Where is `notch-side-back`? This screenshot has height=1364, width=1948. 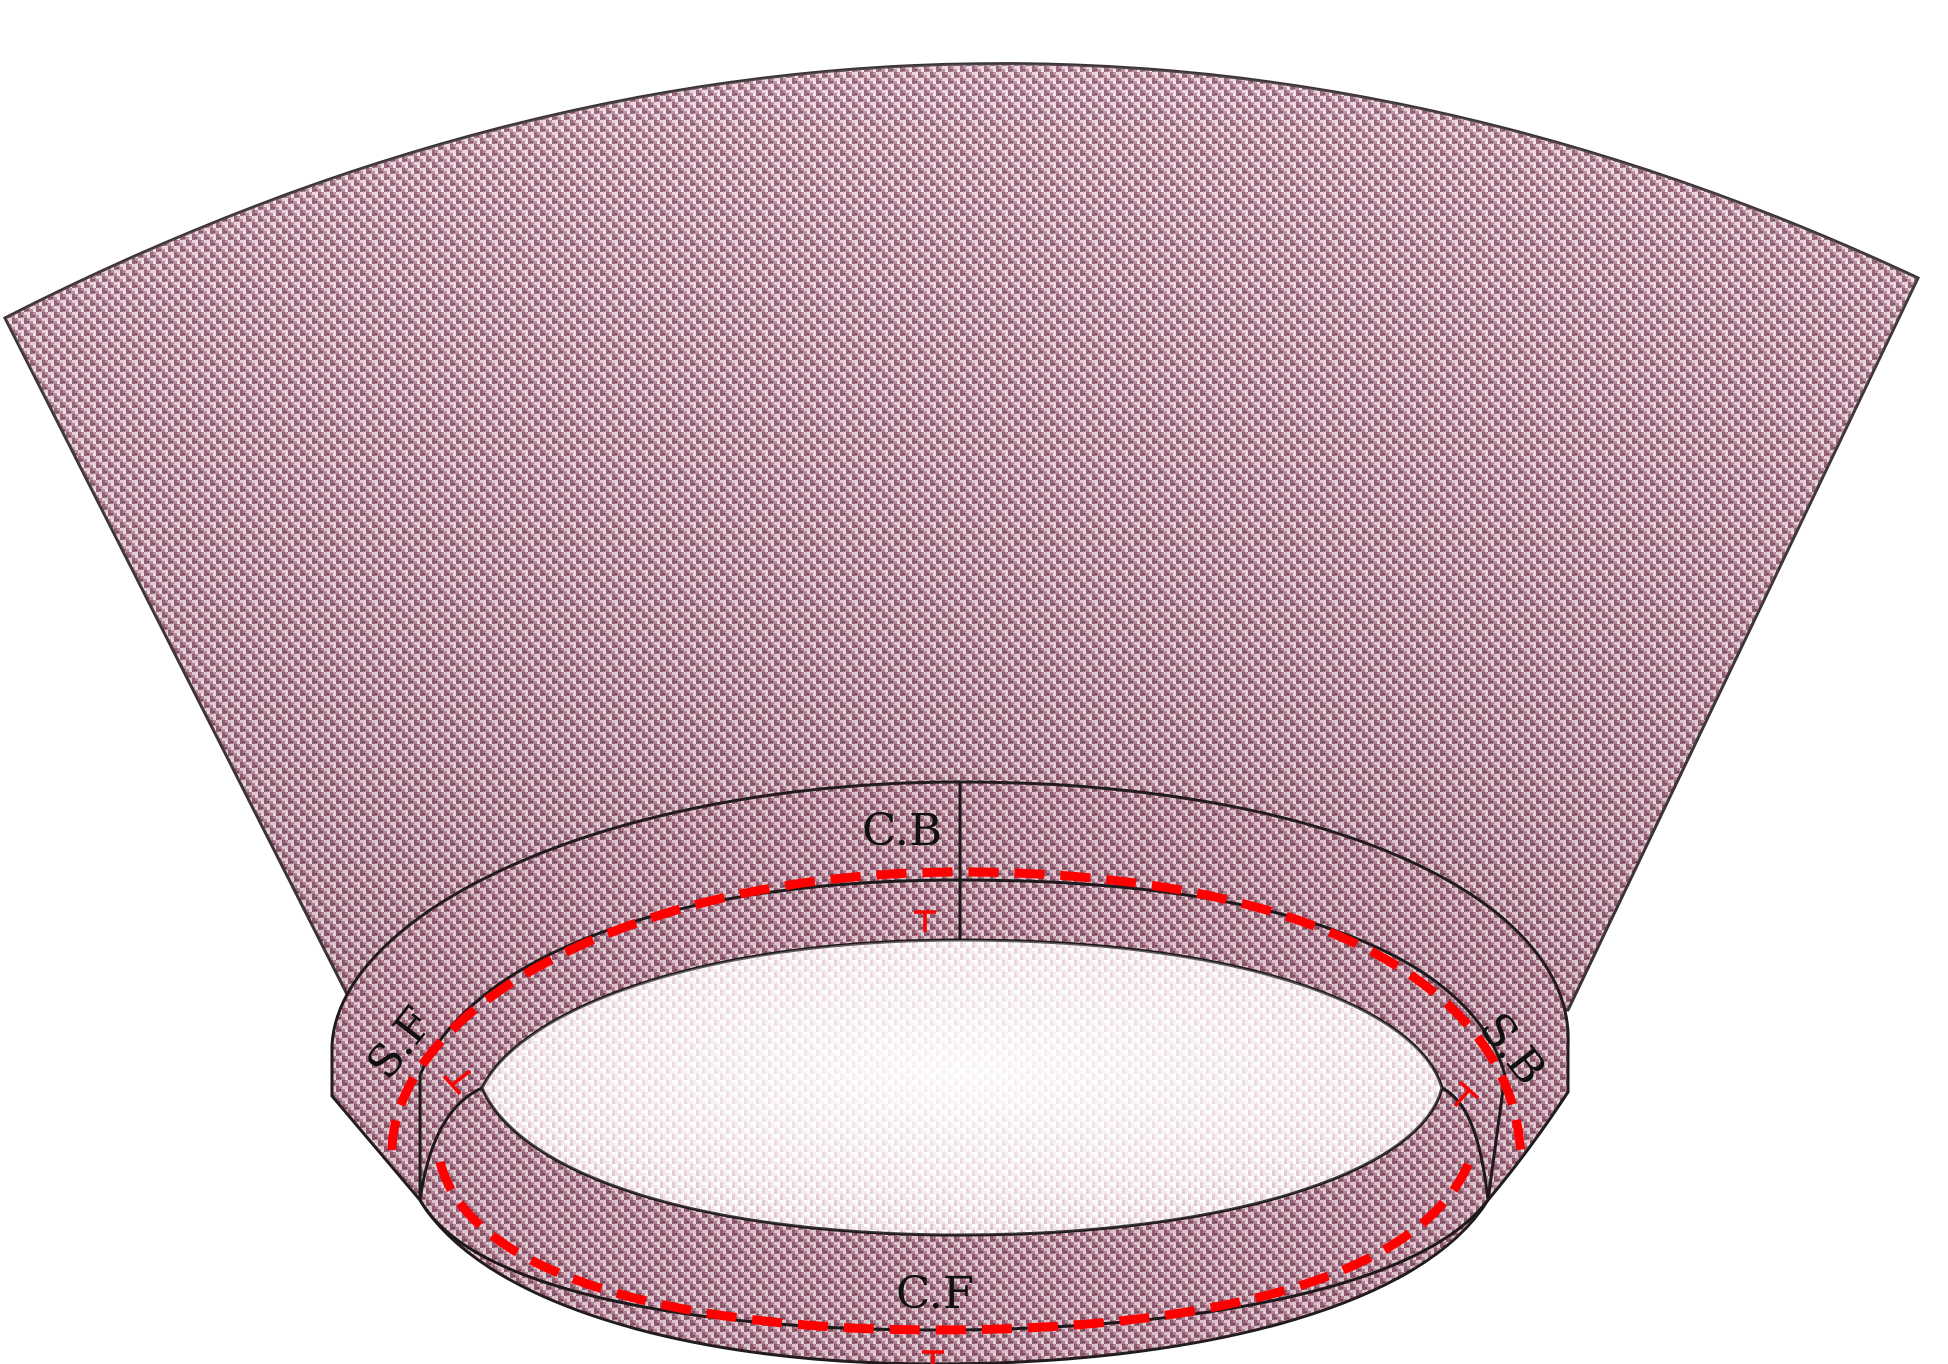 notch-side-back is located at coordinates (1466, 1094).